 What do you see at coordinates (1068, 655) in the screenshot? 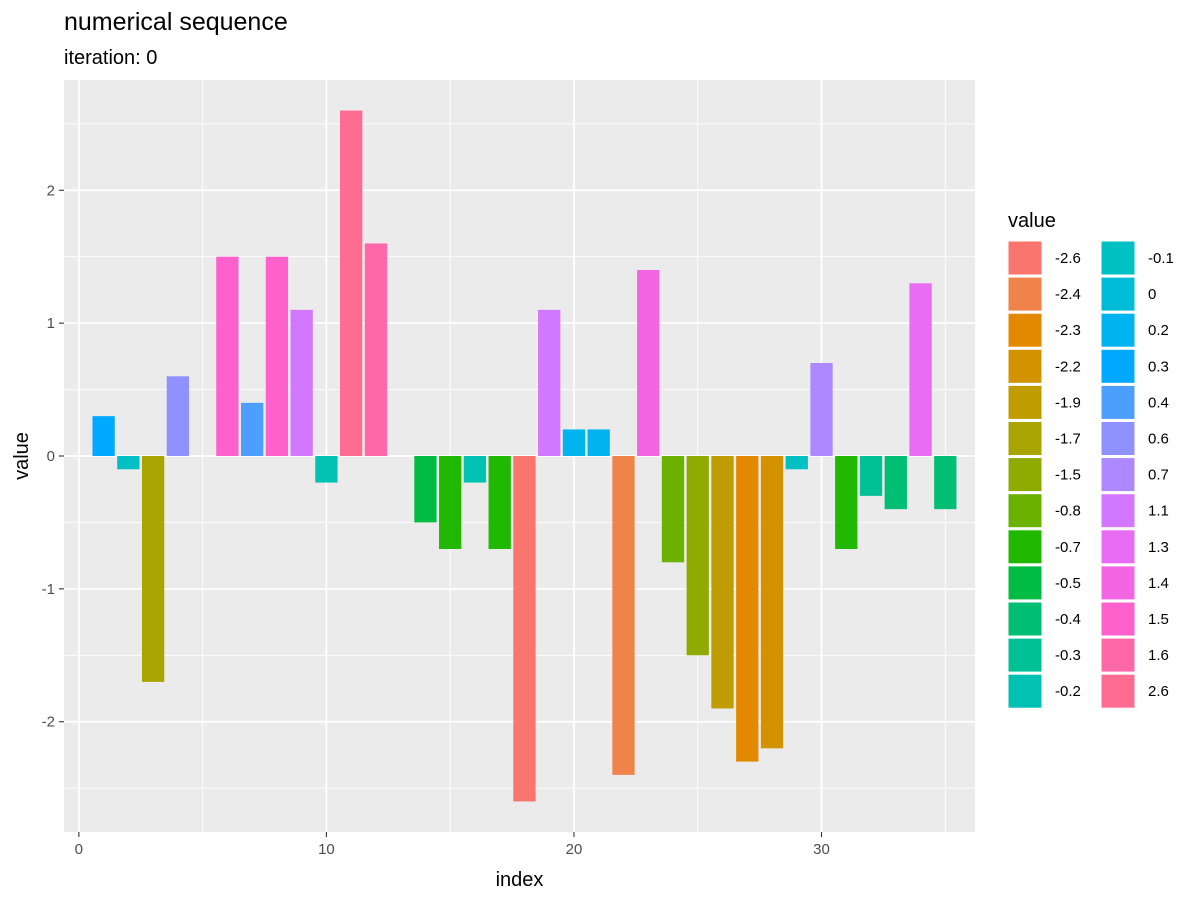
I see `legend-label: -0.3` at bounding box center [1068, 655].